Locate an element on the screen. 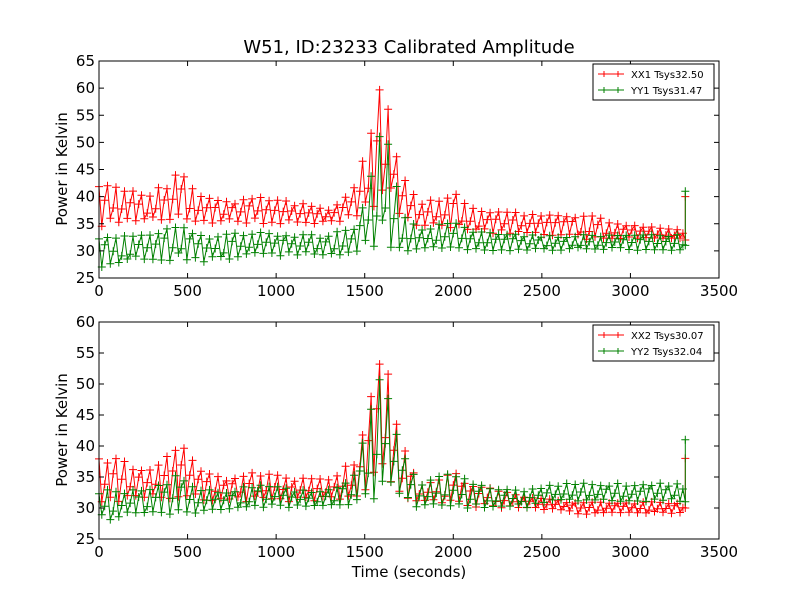 The image size is (800, 600). legend-entry-yy2: YY2 Tsys32.04 is located at coordinates (650, 352).